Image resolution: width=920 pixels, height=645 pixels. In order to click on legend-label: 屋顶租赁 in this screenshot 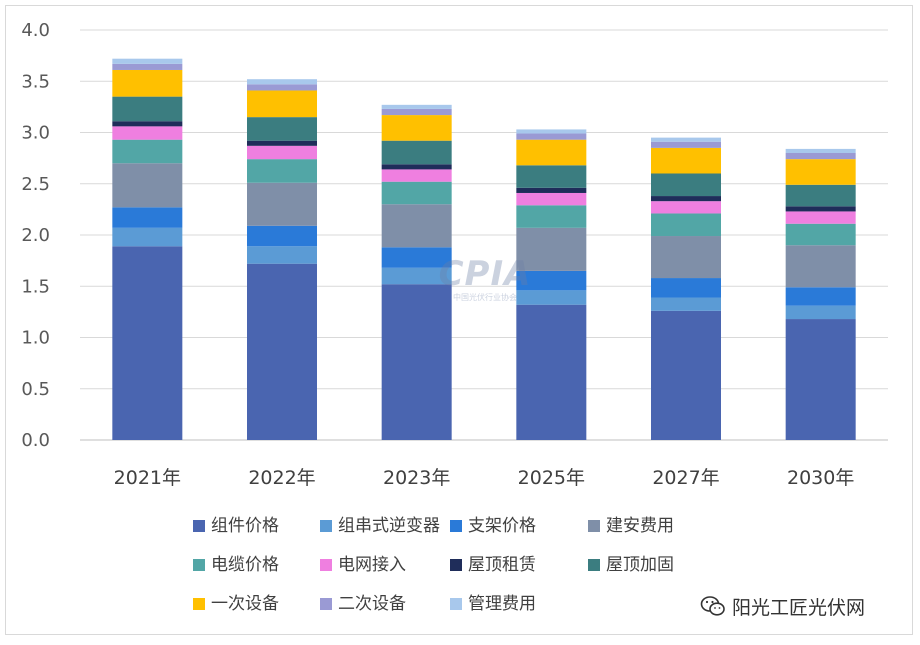, I will do `click(502, 565)`.